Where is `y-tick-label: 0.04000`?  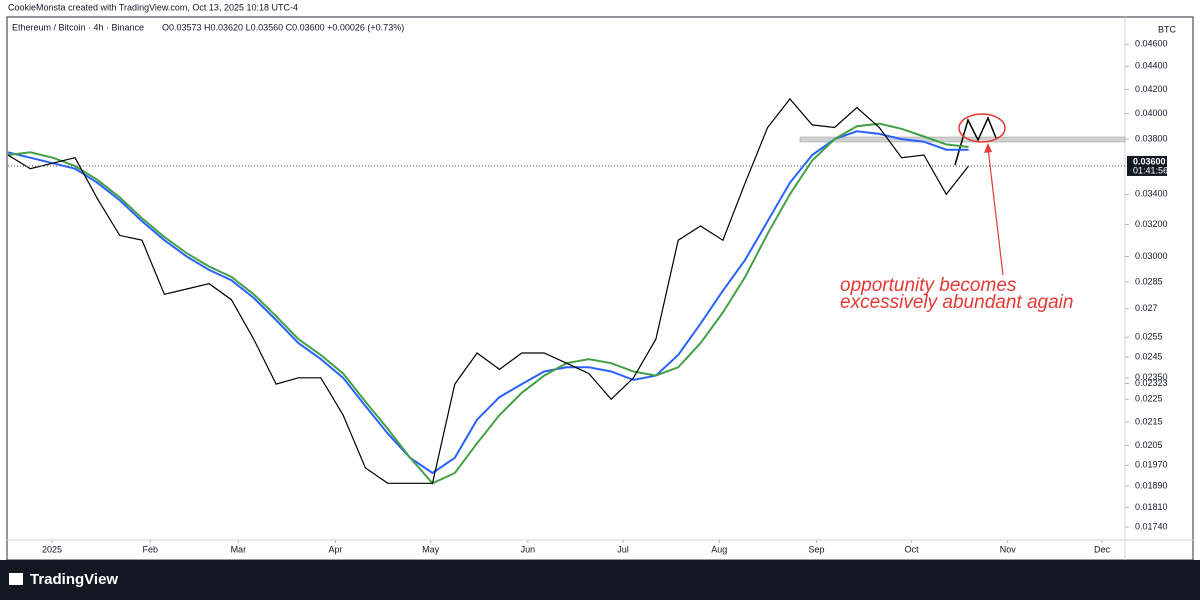
y-tick-label: 0.04000 is located at coordinates (1151, 113).